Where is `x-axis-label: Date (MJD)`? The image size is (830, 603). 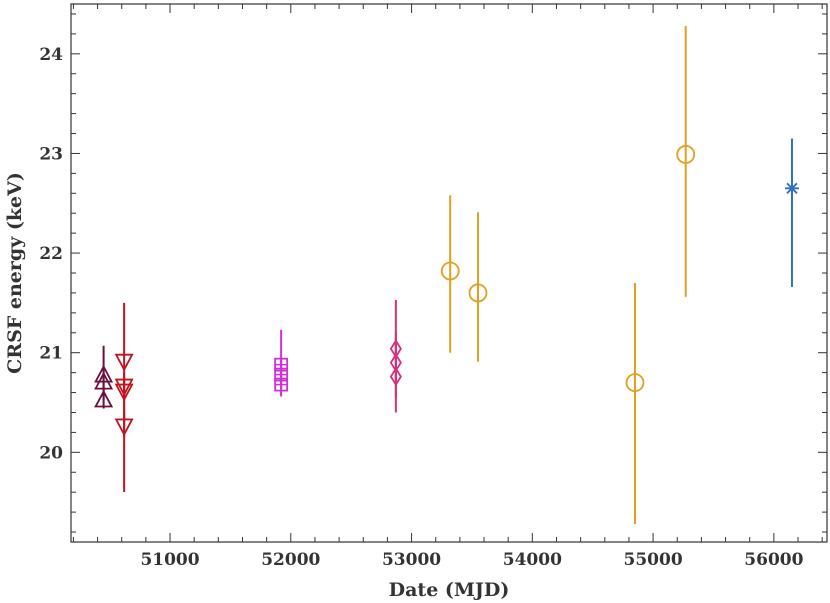 x-axis-label: Date (MJD) is located at coordinates (449, 590).